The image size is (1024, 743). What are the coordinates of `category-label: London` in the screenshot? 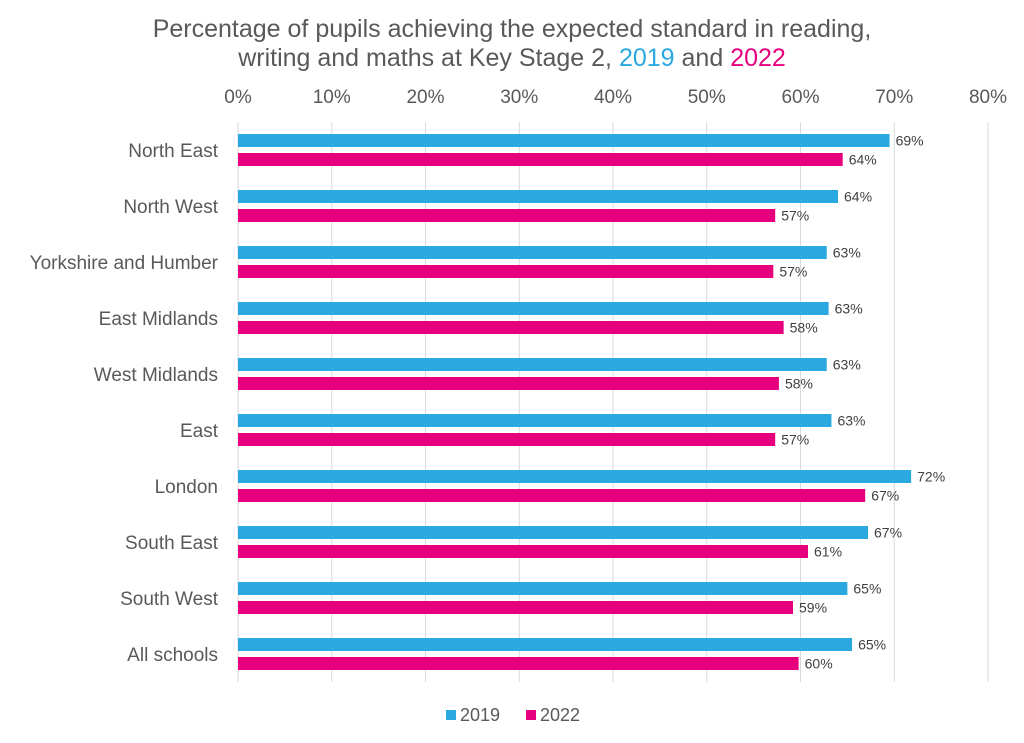 It's located at (186, 487).